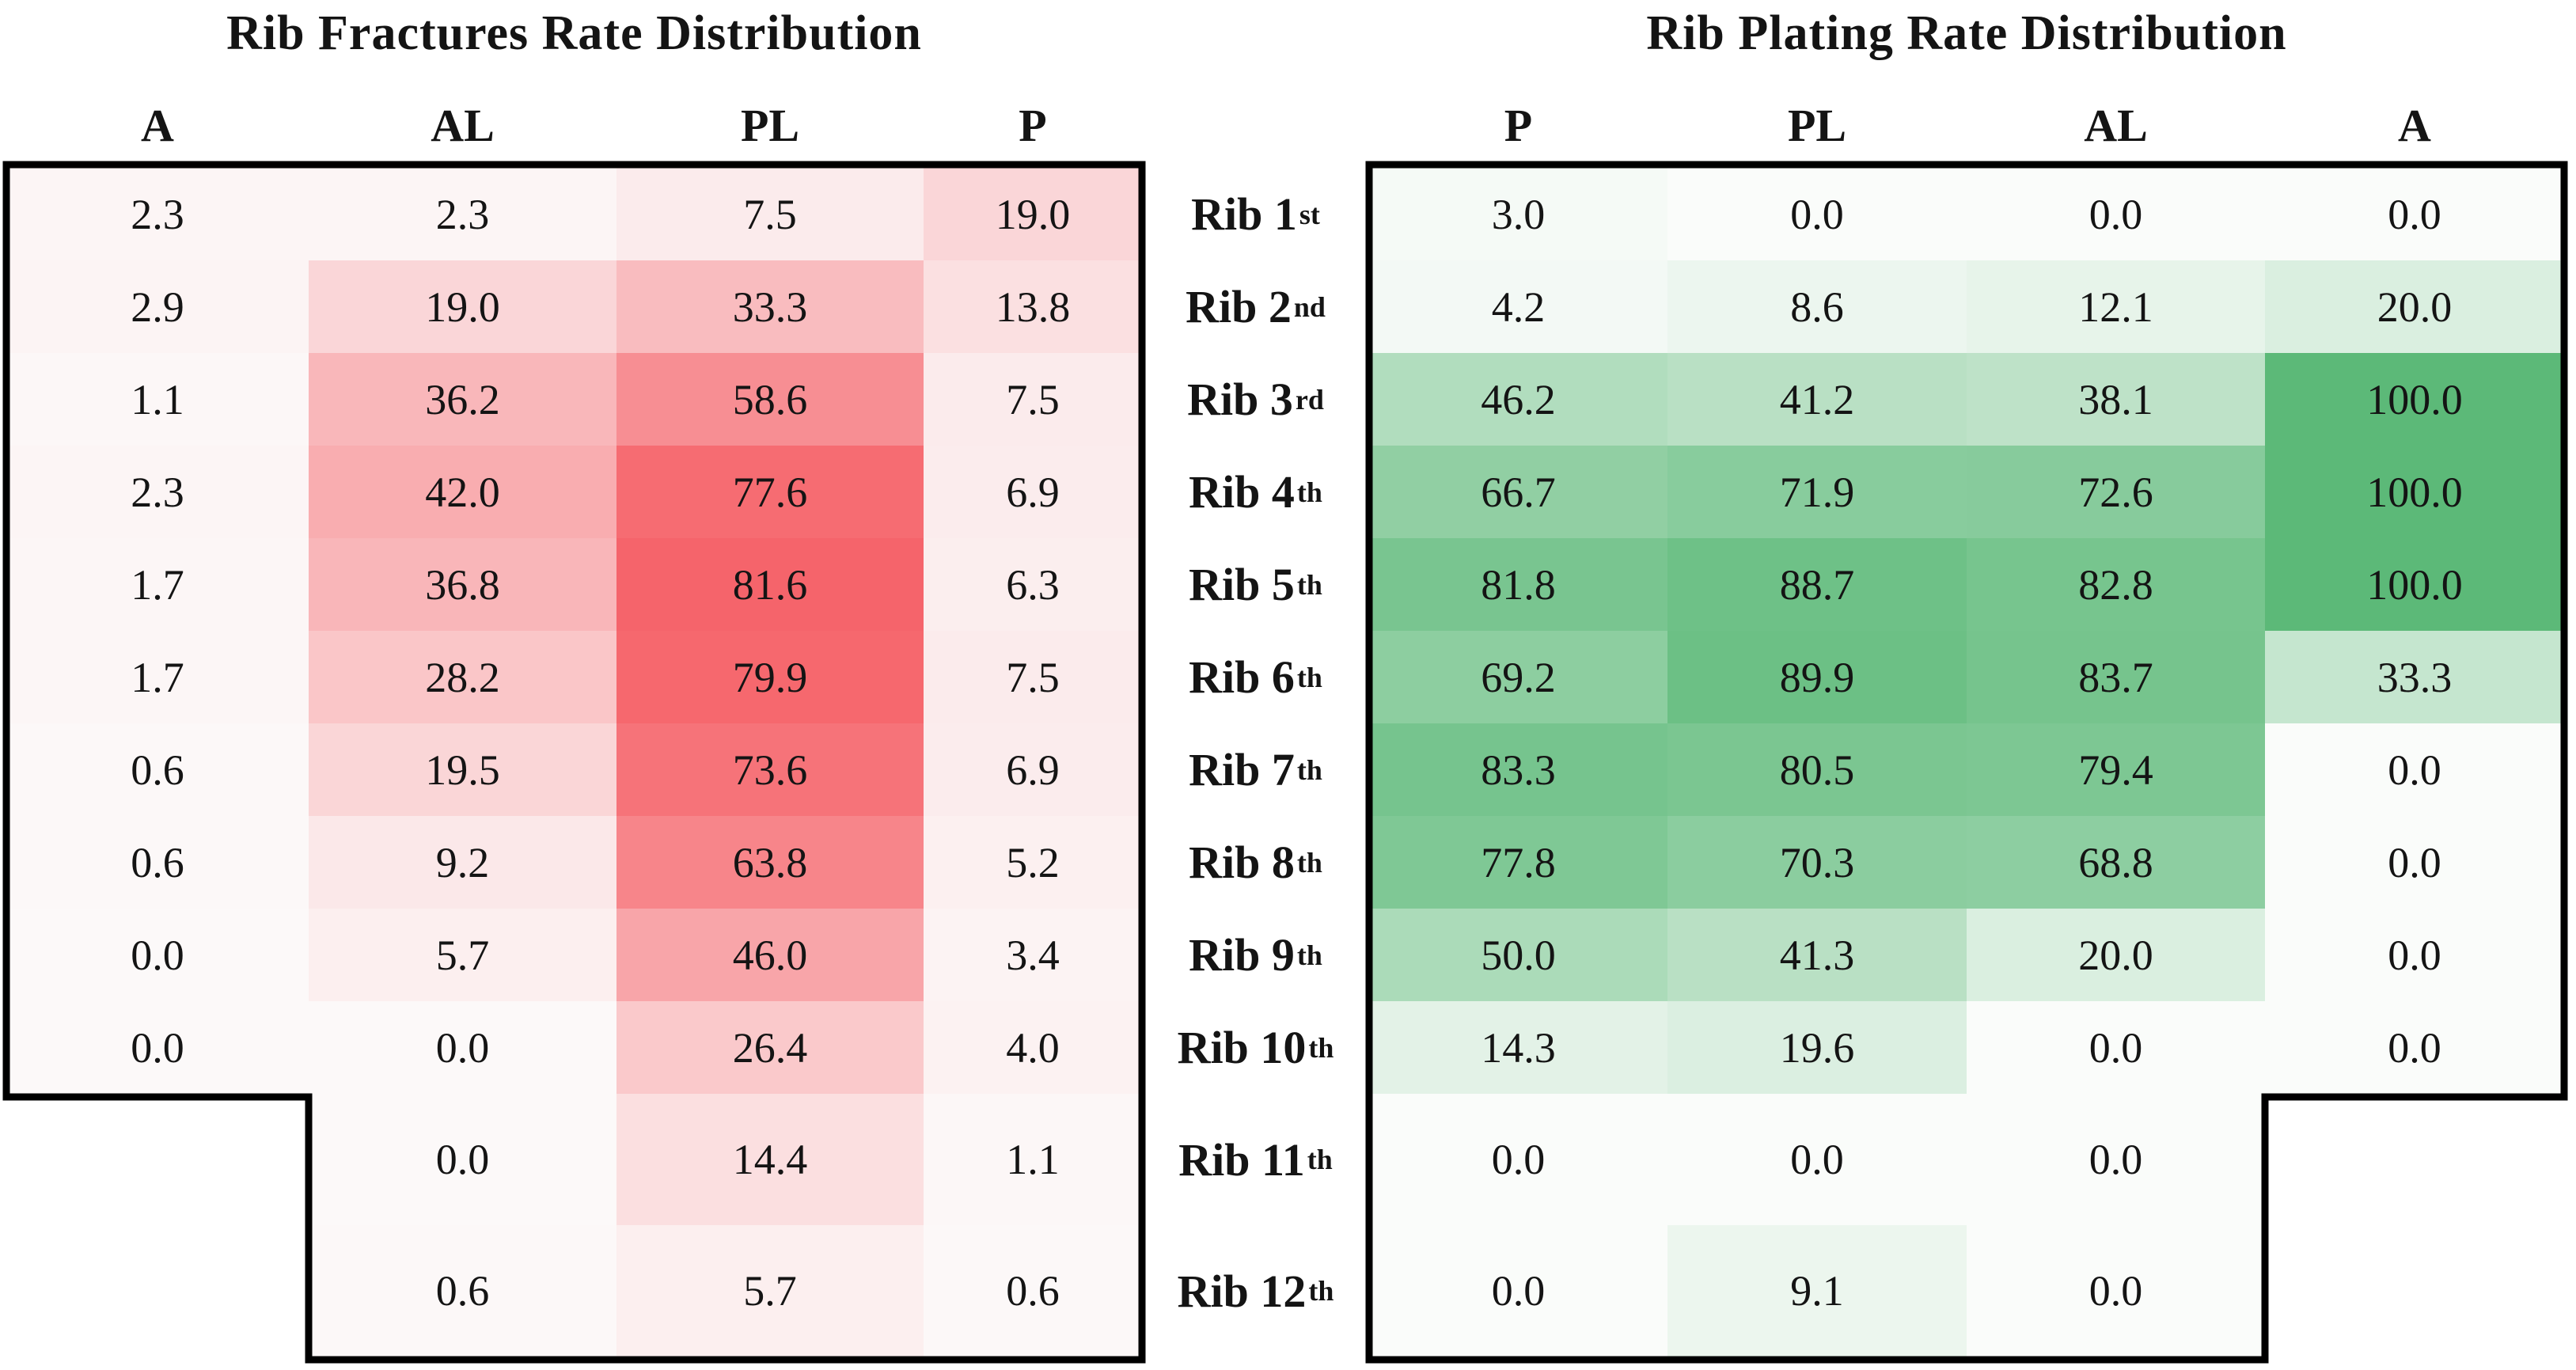 Image resolution: width=2576 pixels, height=1370 pixels. I want to click on heatmap-cell: 2.9, so click(157, 306).